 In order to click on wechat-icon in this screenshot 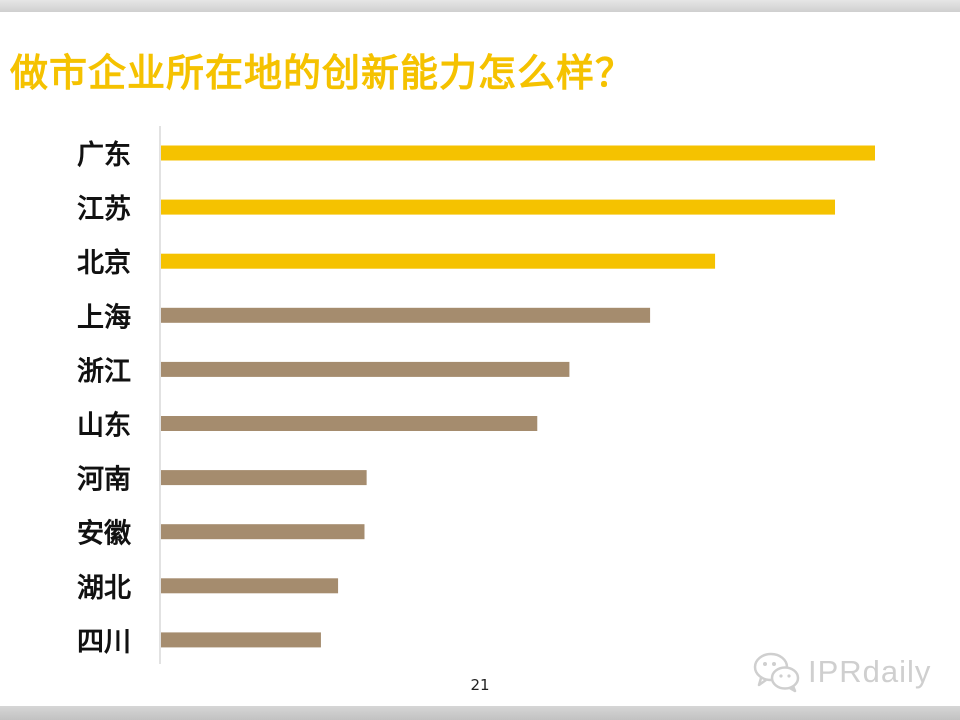, I will do `click(776, 672)`.